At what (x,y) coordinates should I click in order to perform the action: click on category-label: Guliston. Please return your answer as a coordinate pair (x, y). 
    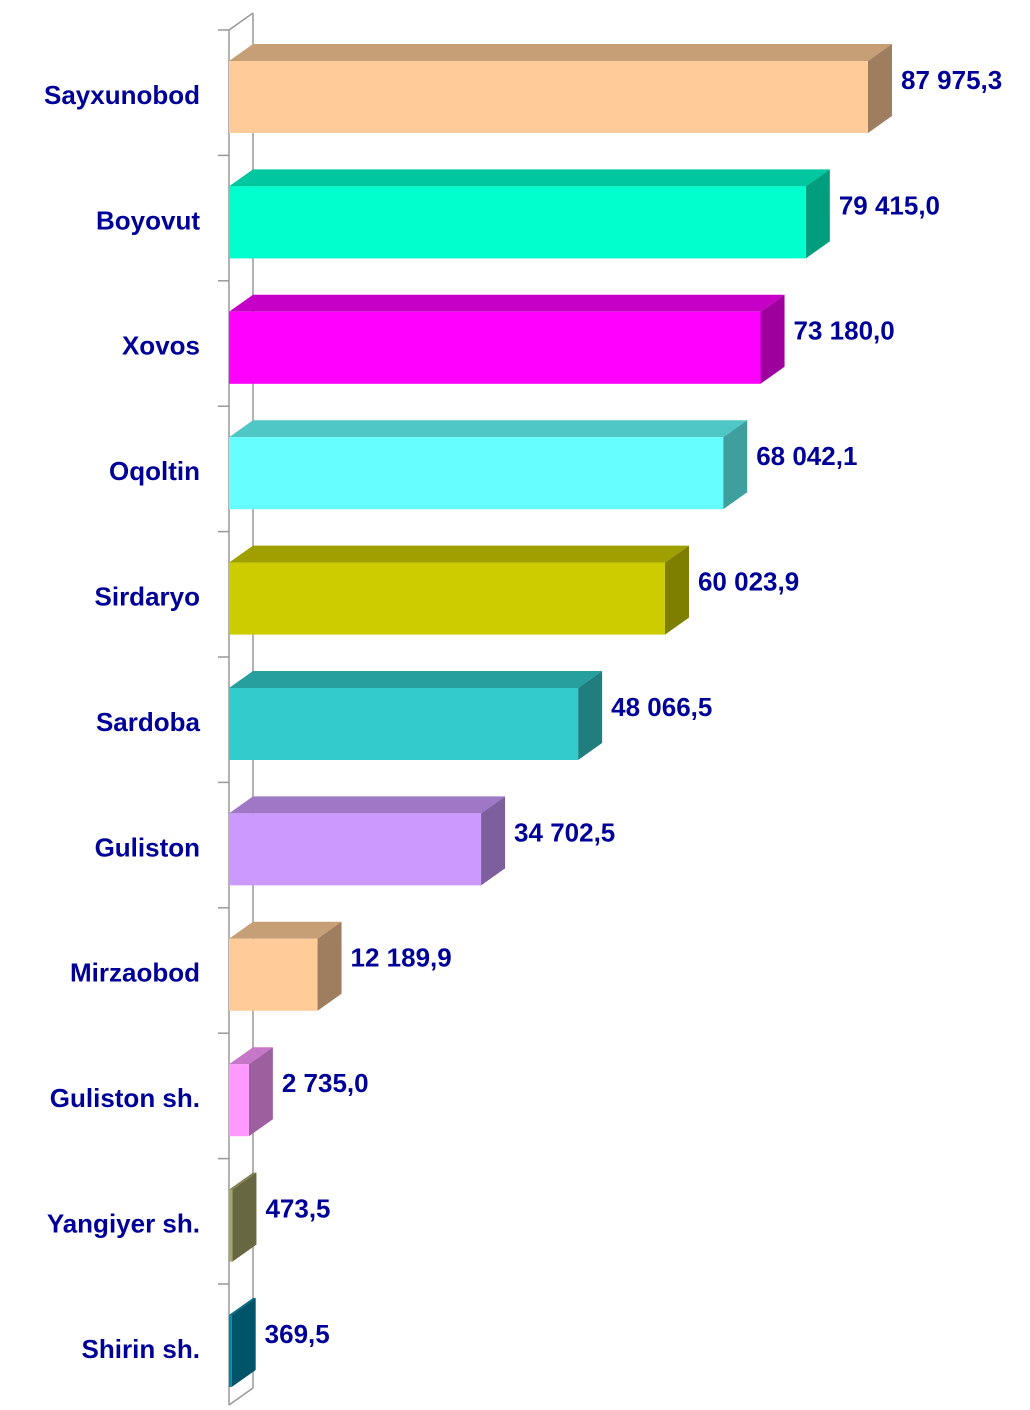
    Looking at the image, I should click on (147, 847).